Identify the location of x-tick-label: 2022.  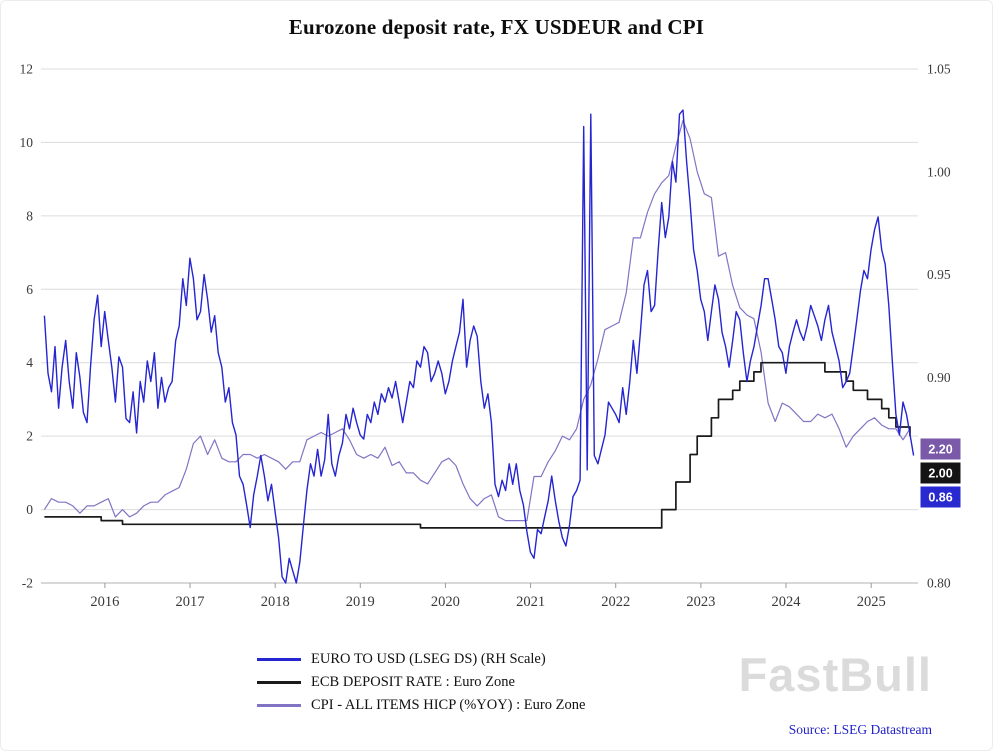
(615, 602).